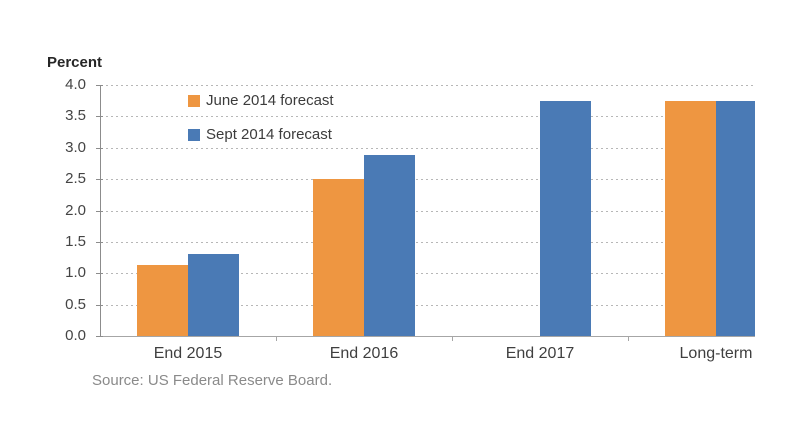 This screenshot has height=434, width=800. Describe the element at coordinates (540, 353) in the screenshot. I see `x-axis-category-label-end-2017: End 2017` at that location.